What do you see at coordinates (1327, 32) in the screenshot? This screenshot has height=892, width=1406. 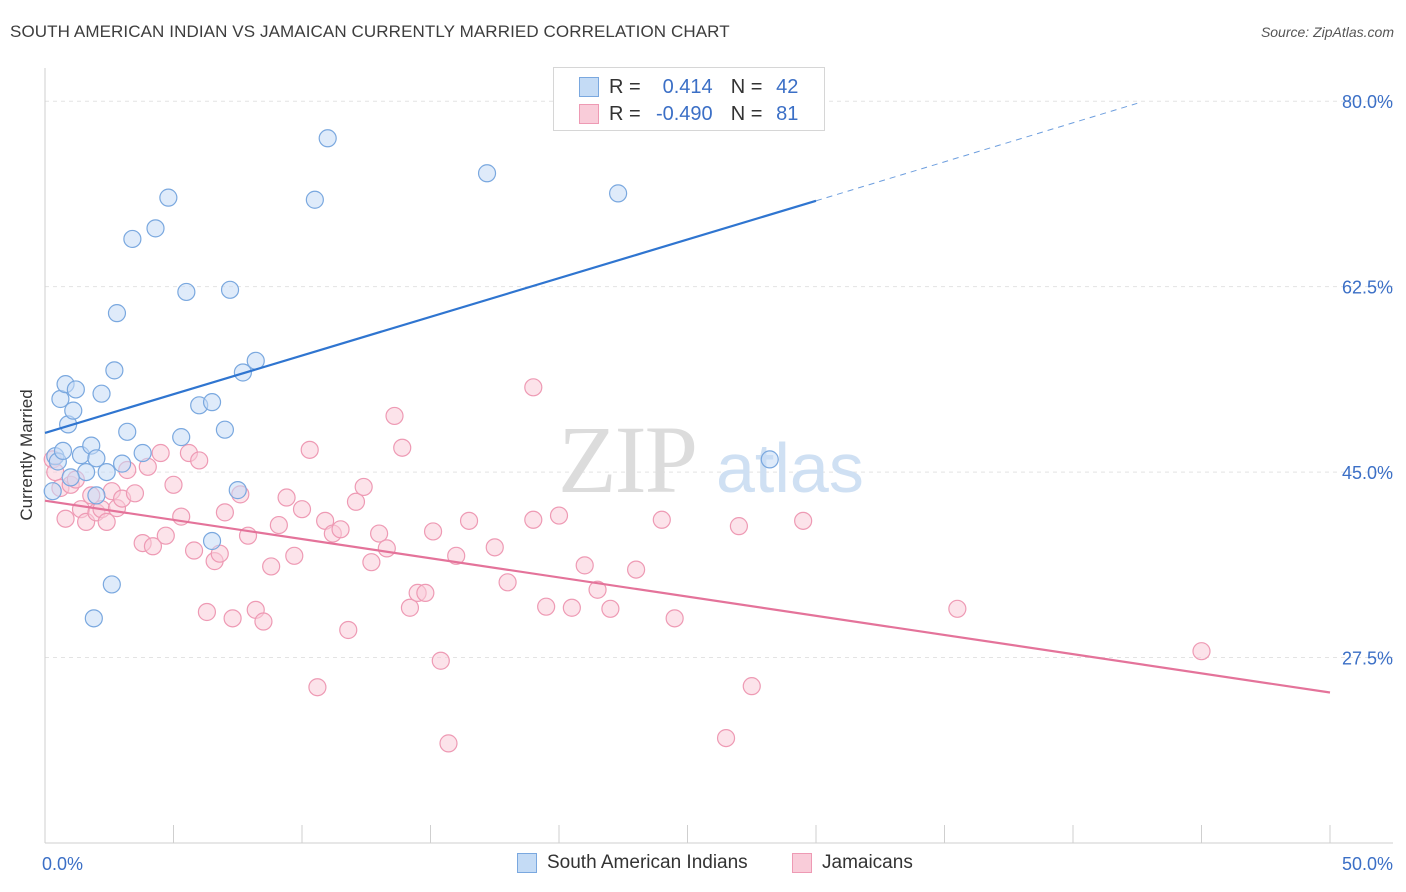 I see `chart-source: Source: ZipAtlas.com` at bounding box center [1327, 32].